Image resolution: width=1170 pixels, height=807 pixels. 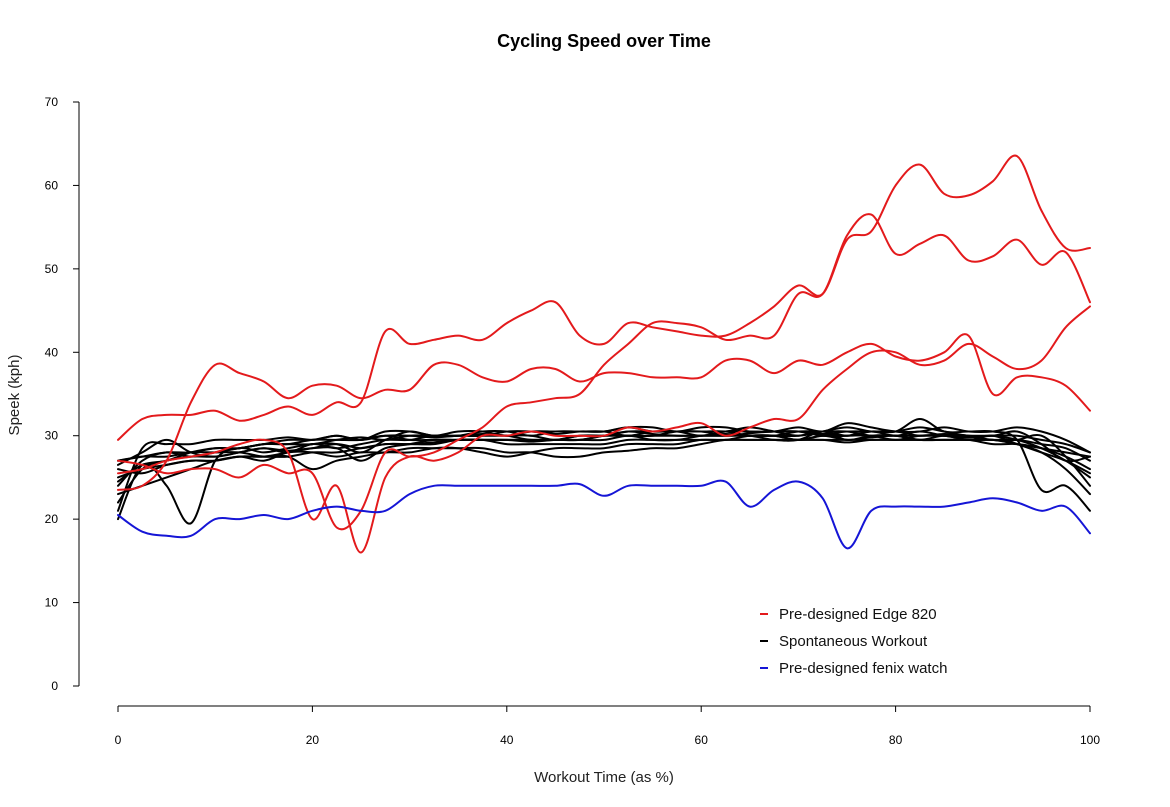 I want to click on x-tick-label: 80, so click(x=896, y=740).